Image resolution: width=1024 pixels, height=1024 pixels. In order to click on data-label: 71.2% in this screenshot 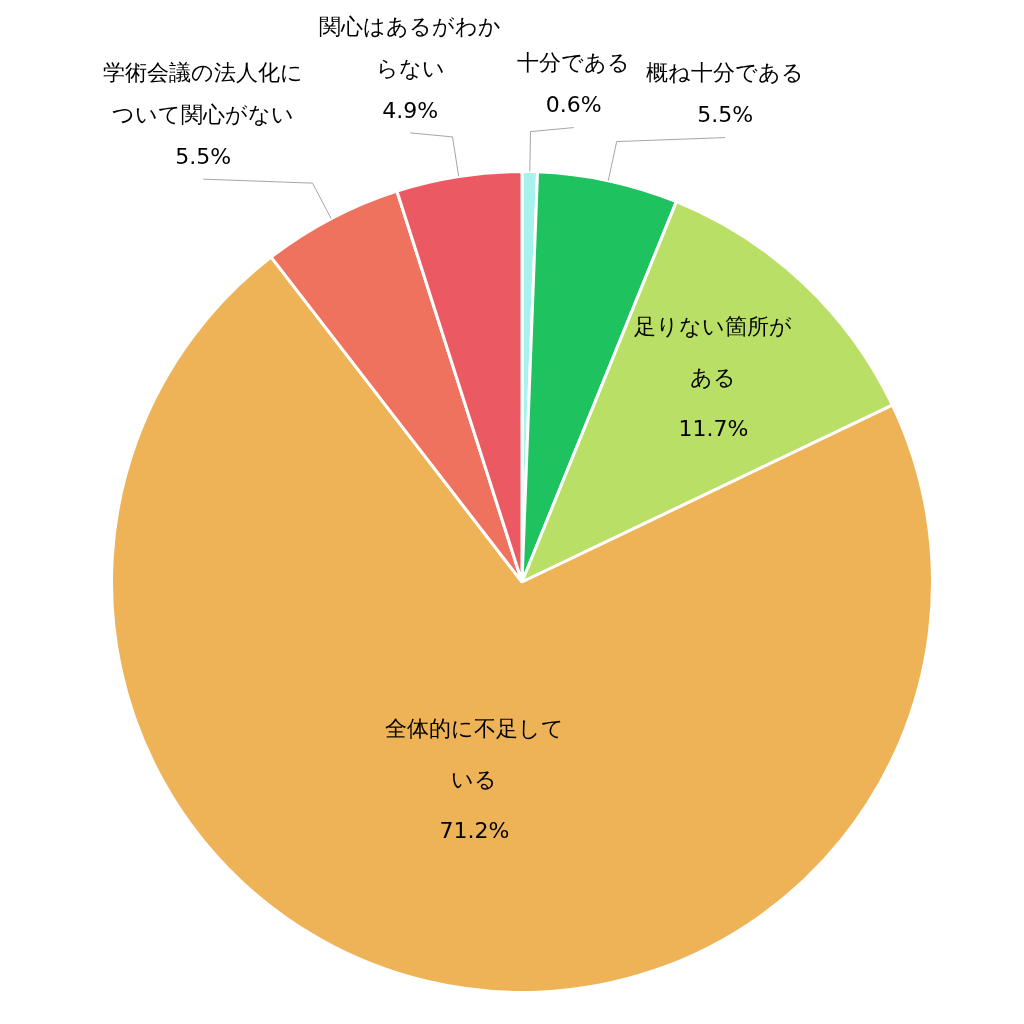, I will do `click(474, 831)`.